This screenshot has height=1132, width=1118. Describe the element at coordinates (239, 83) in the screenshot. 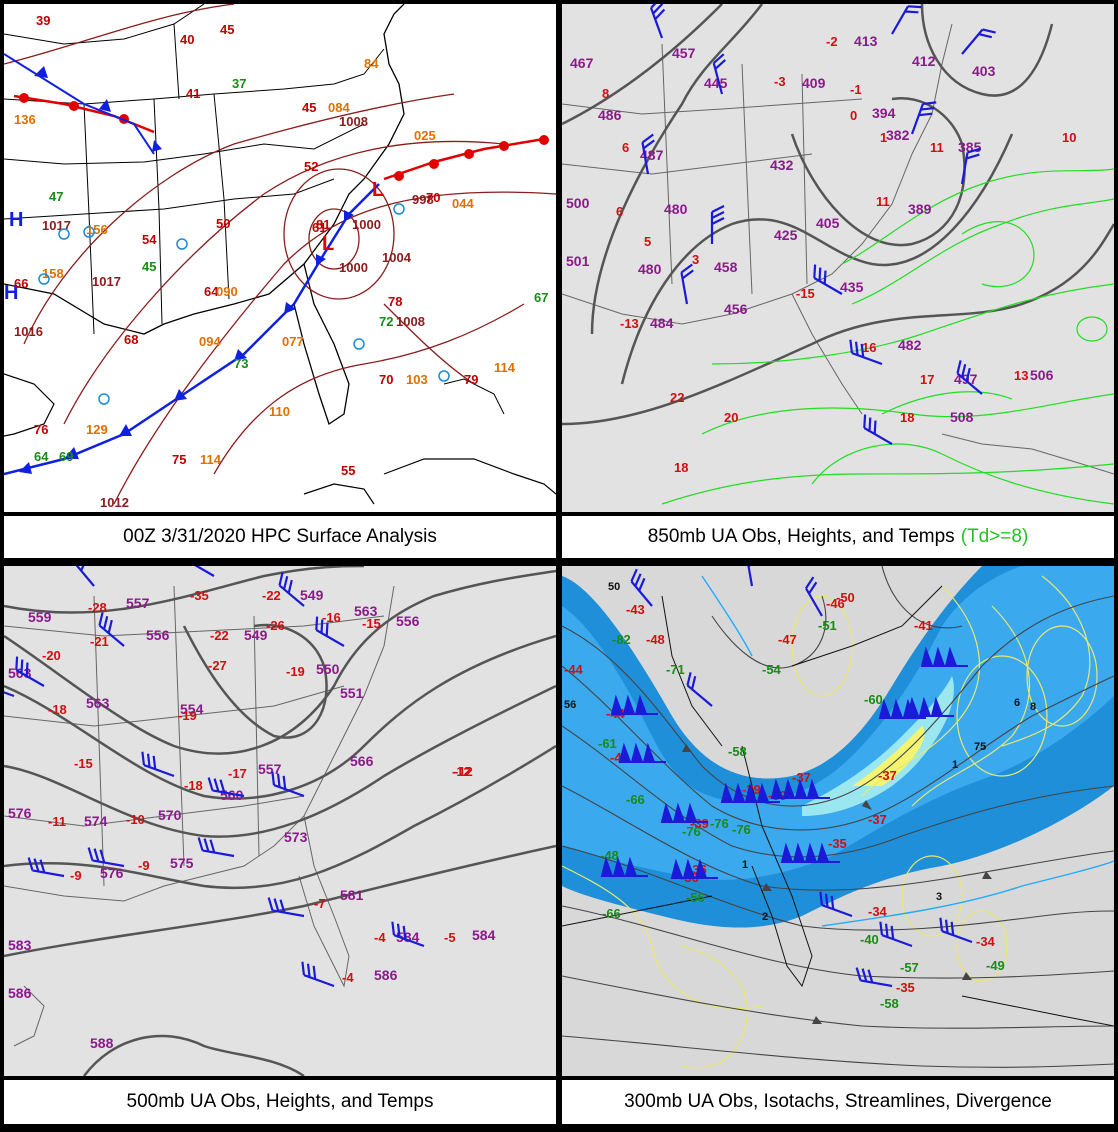

I see `station-value-label: 37` at that location.